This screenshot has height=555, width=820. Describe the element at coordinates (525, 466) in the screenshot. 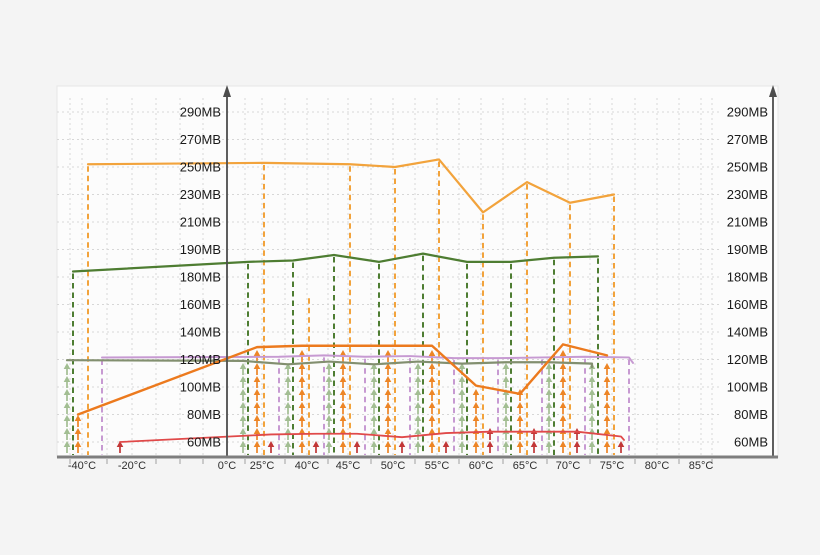

I see `x-tick-label: 65°C` at that location.